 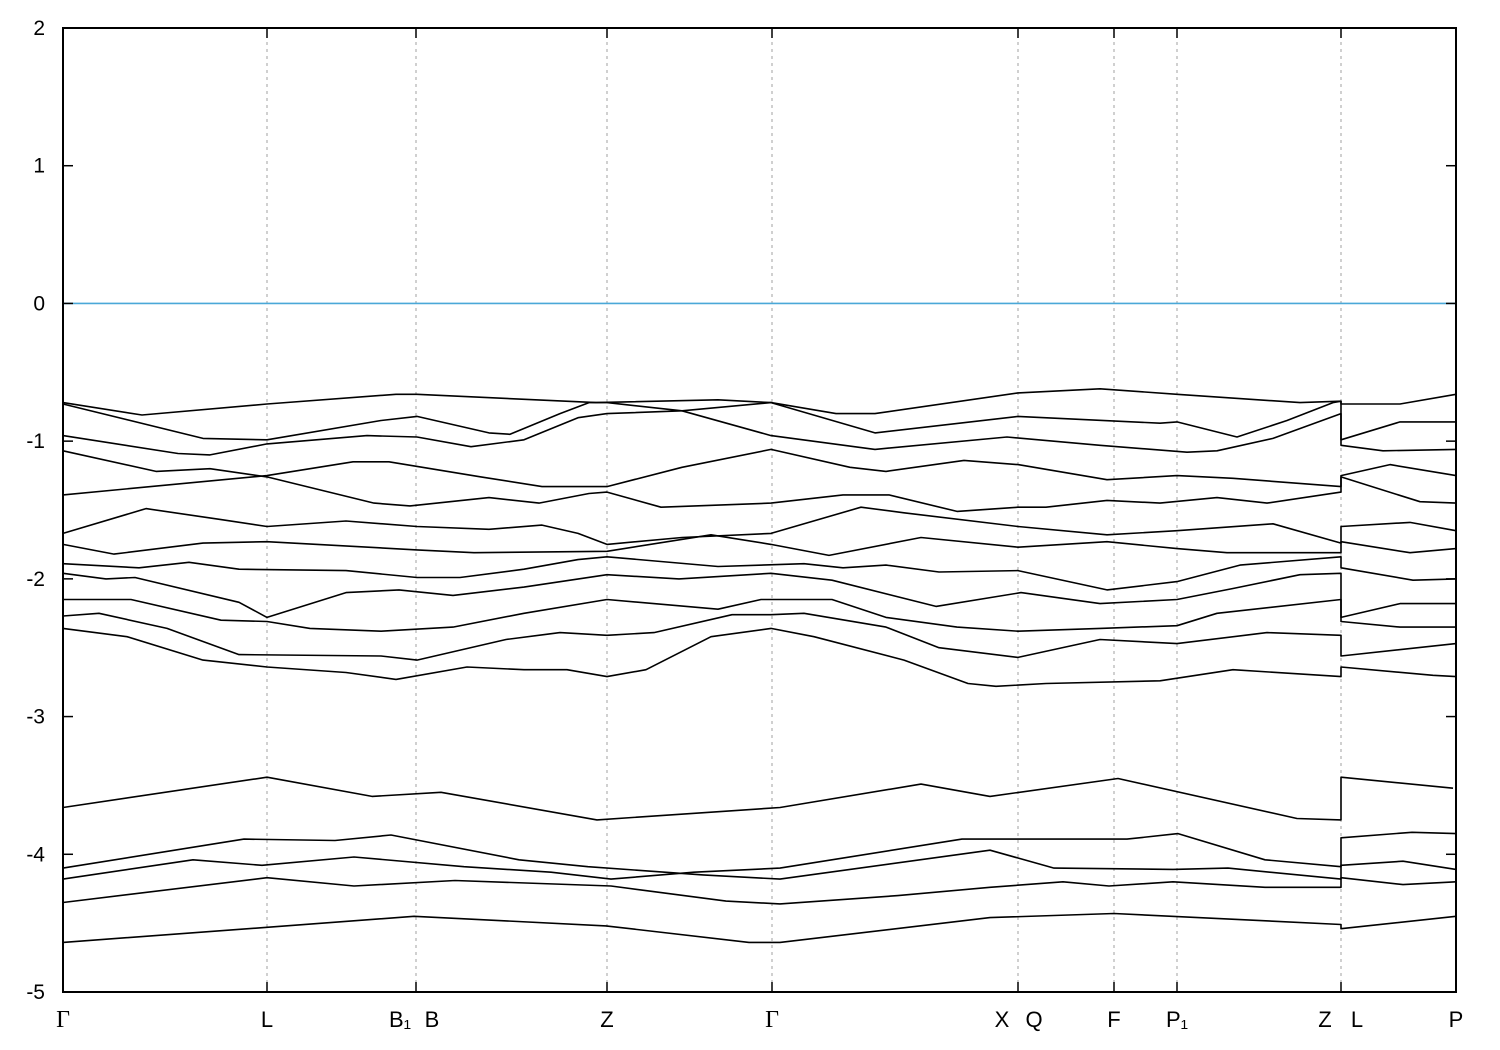 I want to click on y-tick-label: -4, so click(x=35, y=854).